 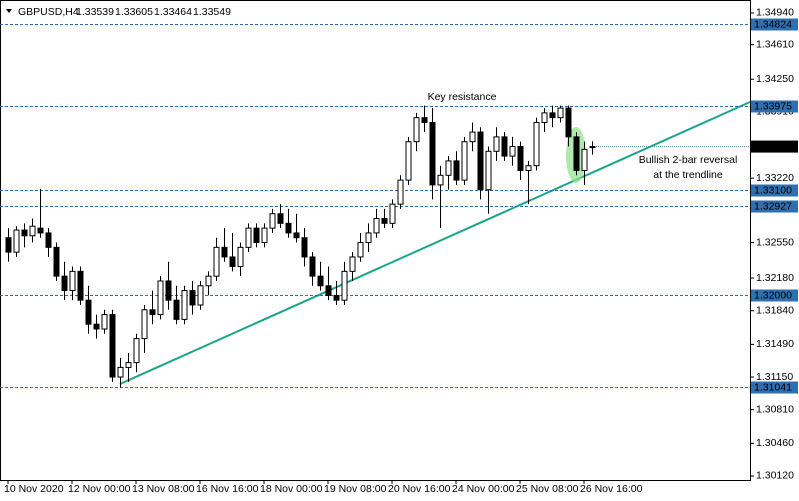 I want to click on level-label: 1.34824, so click(x=773, y=24).